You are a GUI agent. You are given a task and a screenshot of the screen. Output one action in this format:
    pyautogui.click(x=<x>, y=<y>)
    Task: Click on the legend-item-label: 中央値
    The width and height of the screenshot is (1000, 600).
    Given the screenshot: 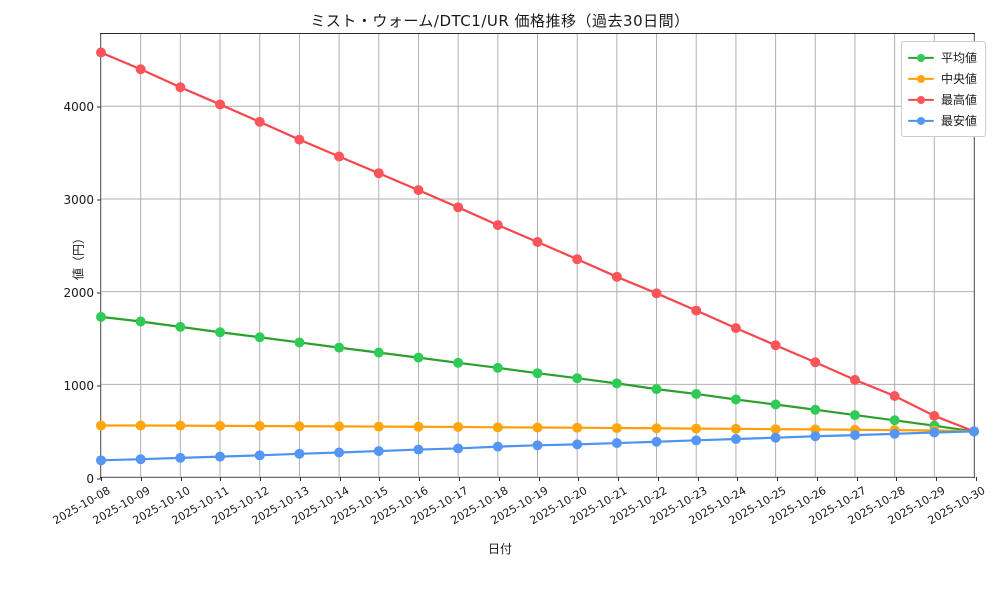 What is the action you would take?
    pyautogui.click(x=958, y=79)
    